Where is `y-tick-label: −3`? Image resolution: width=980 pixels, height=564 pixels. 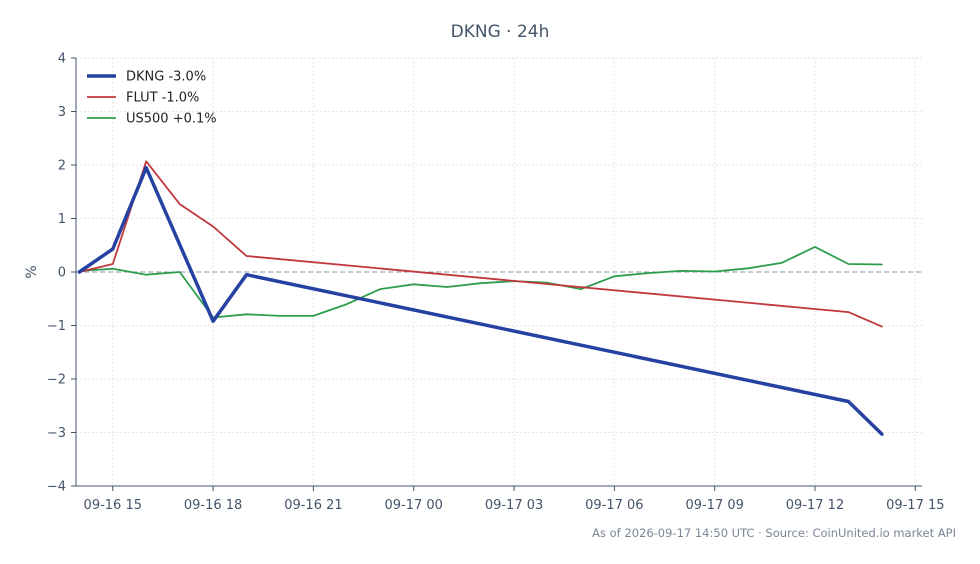 y-tick-label: −3 is located at coordinates (56, 433).